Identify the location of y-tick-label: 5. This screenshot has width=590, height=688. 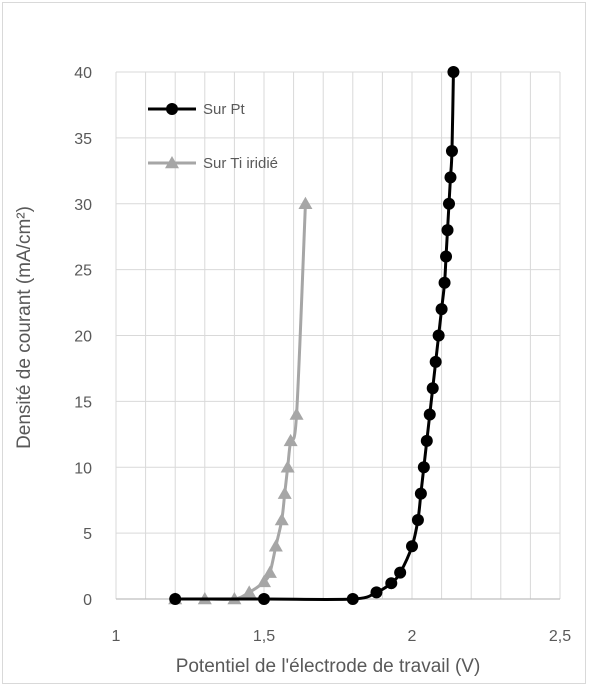
(87, 534).